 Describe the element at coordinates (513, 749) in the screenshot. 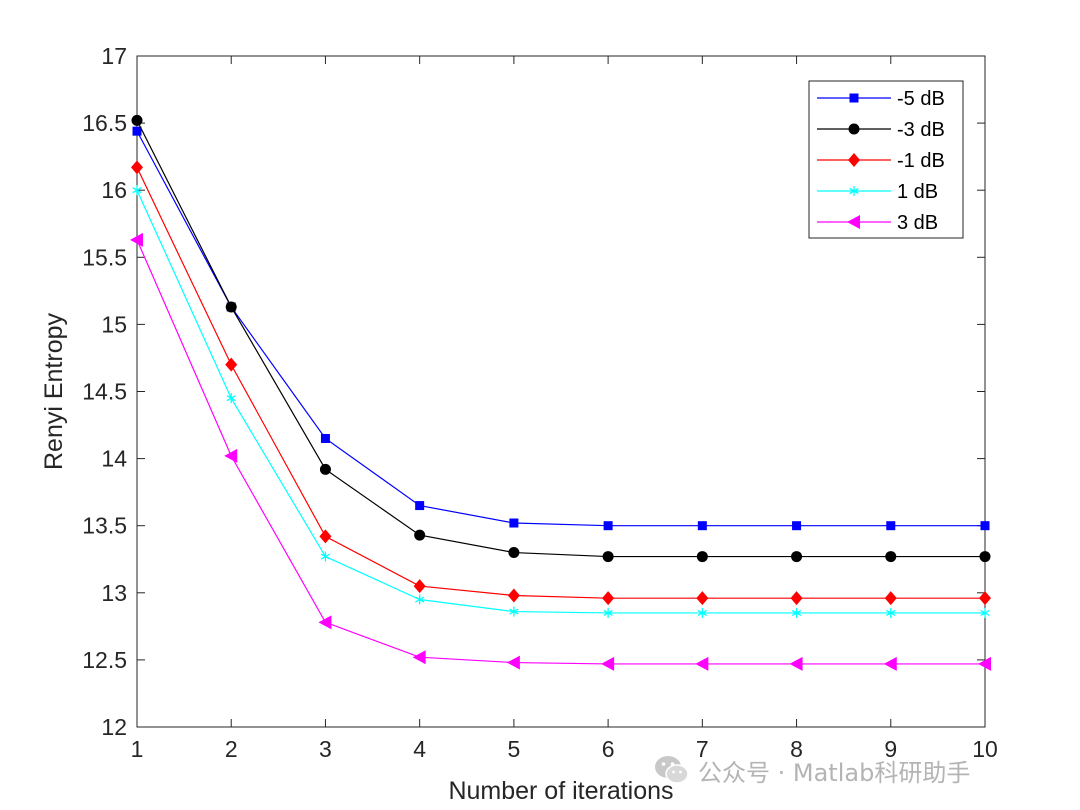

I see `x-tick-label: 5` at that location.